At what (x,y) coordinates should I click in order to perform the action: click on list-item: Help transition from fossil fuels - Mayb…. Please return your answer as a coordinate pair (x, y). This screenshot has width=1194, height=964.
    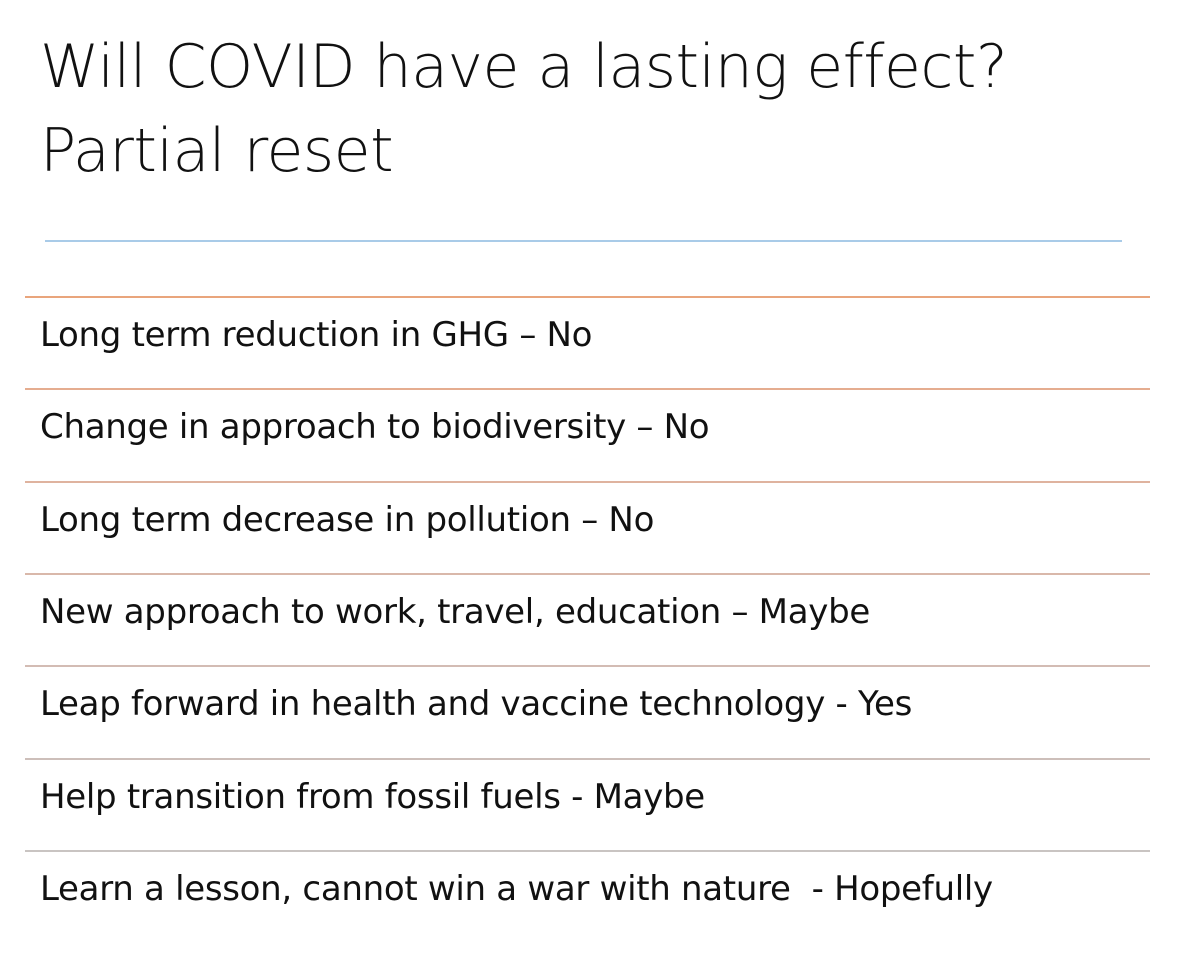
    Looking at the image, I should click on (372, 796).